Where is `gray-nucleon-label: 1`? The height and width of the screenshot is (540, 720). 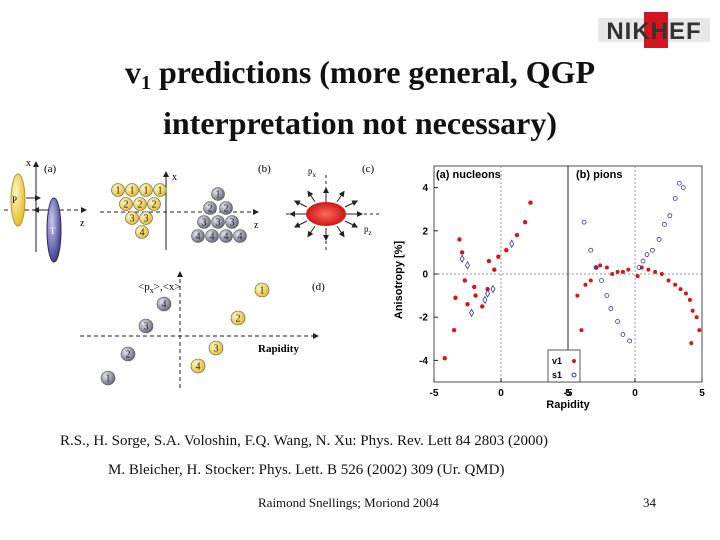
gray-nucleon-label: 1 is located at coordinates (218, 195).